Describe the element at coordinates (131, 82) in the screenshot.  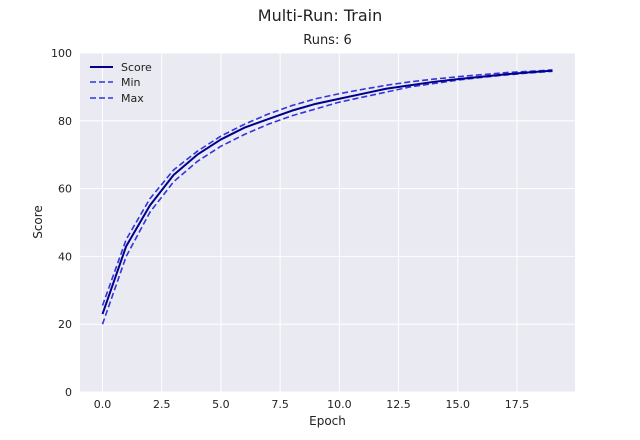
I see `legend-min-label: Min` at that location.